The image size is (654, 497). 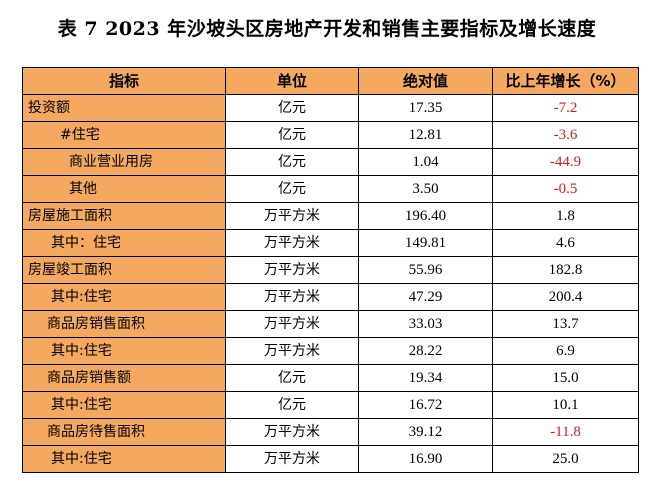 What do you see at coordinates (425, 108) in the screenshot?
I see `absolute-value-cell: 17.35` at bounding box center [425, 108].